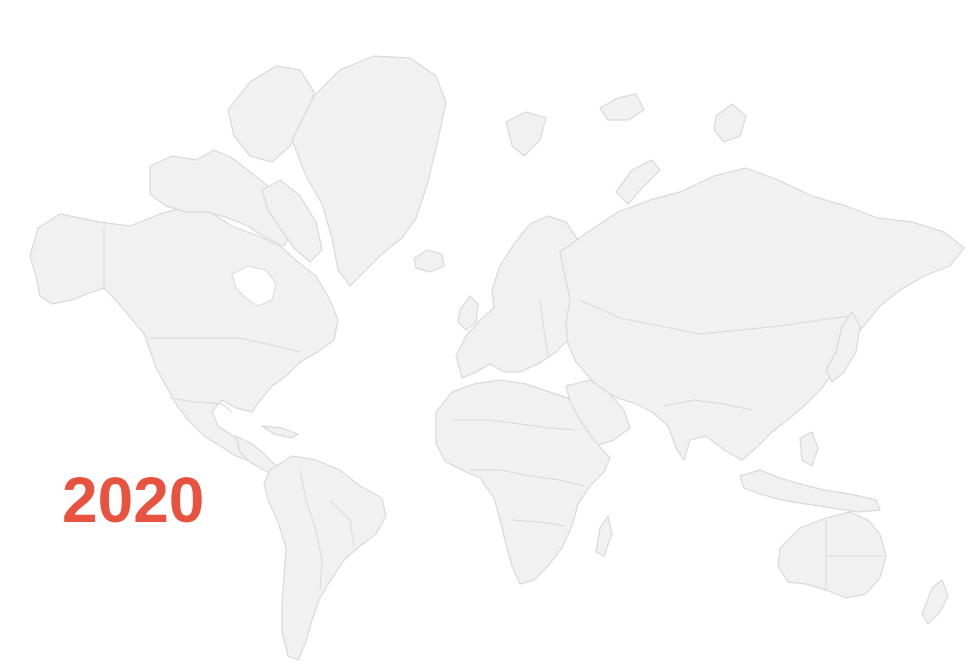 This screenshot has height=670, width=969. Describe the element at coordinates (935, 602) in the screenshot. I see `landmass-new-zealand` at that location.